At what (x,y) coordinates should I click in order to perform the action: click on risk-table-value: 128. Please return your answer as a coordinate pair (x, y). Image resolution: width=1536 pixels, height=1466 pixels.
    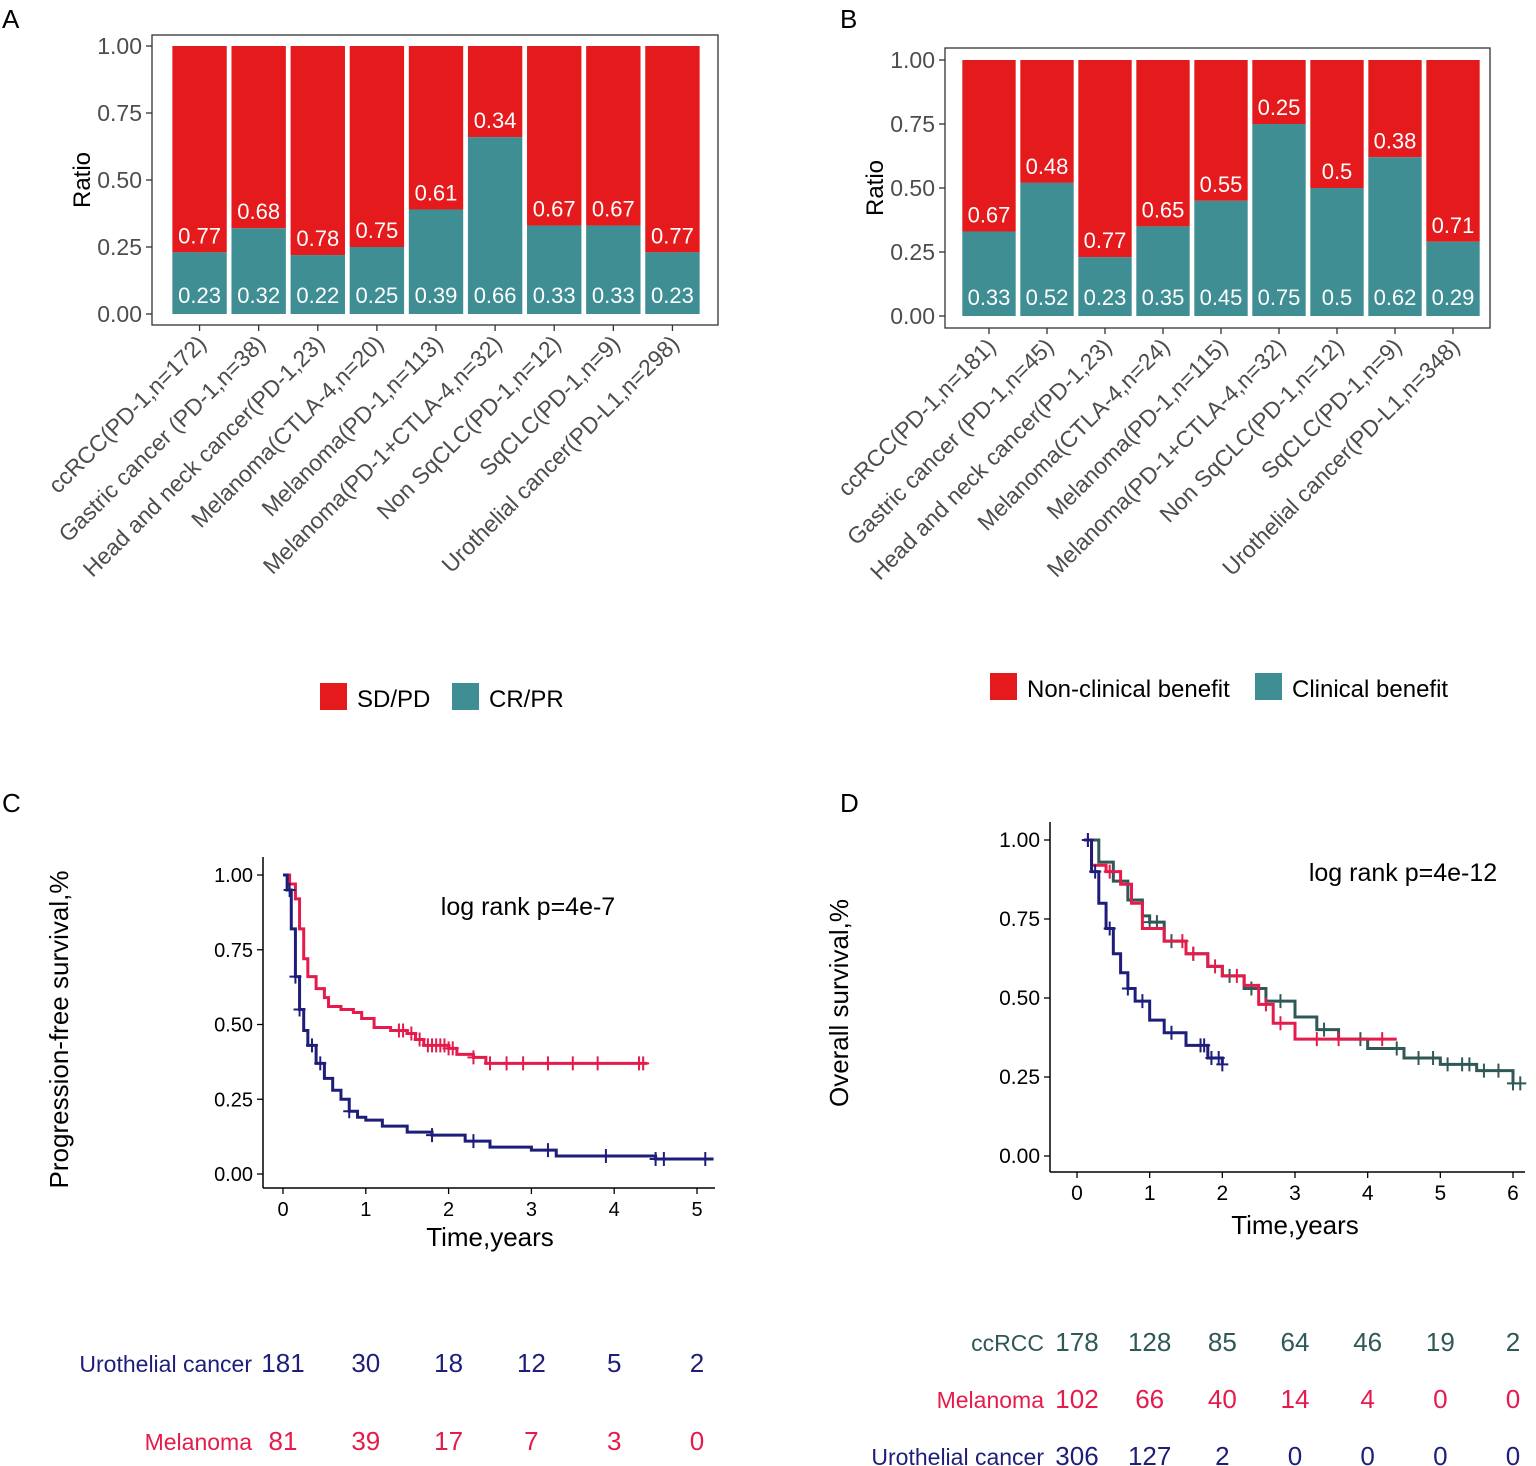
    Looking at the image, I should click on (1149, 1342).